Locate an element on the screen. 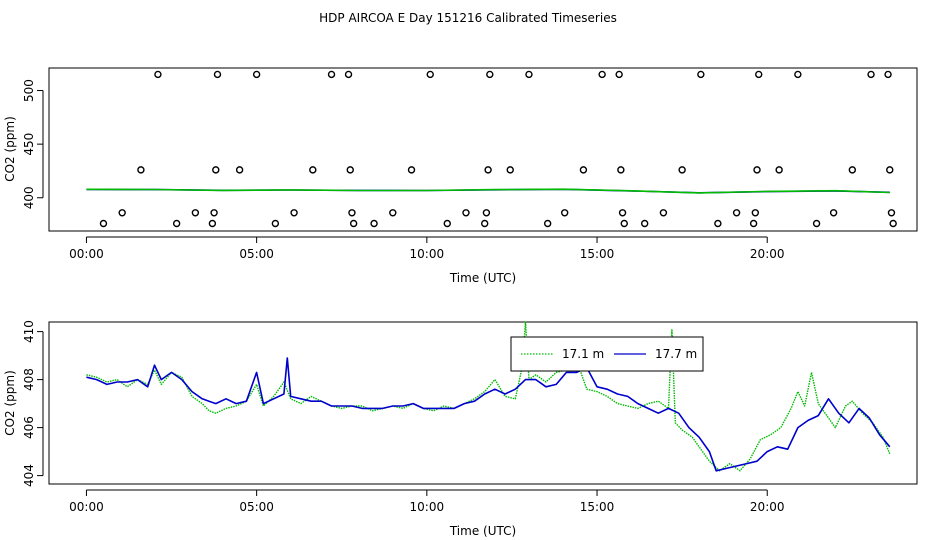 This screenshot has height=540, width=936. y-tick-label: 500 is located at coordinates (29, 90).